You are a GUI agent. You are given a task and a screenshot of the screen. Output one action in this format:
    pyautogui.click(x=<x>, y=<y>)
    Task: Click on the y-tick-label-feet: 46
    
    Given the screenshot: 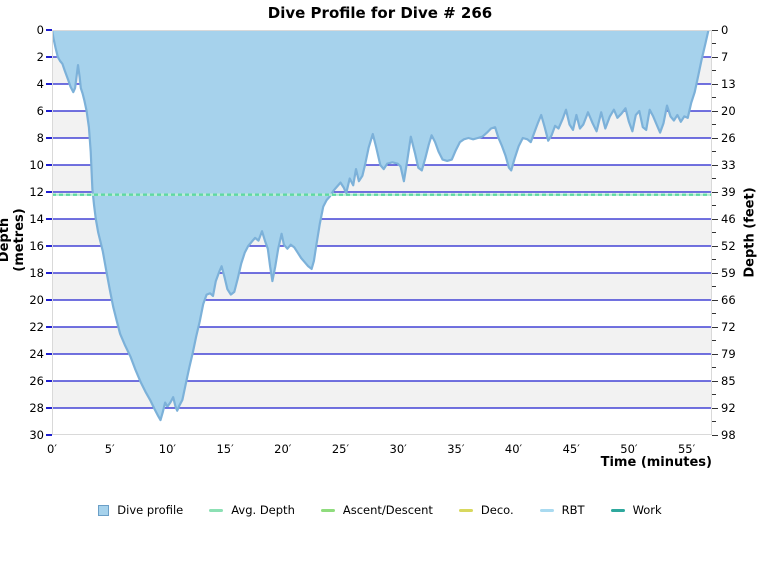 What is the action you would take?
    pyautogui.click(x=728, y=219)
    